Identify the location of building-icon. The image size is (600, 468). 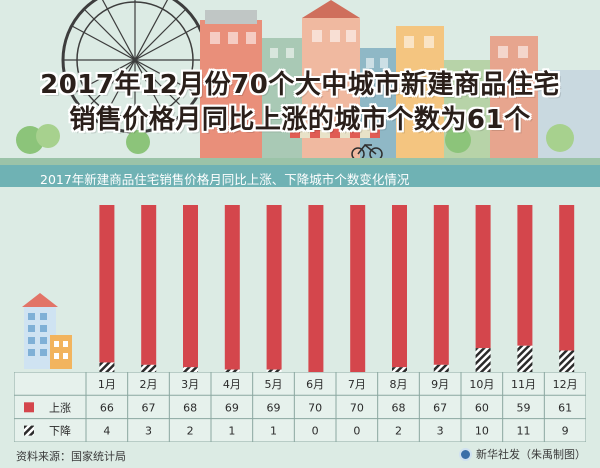
(47, 331).